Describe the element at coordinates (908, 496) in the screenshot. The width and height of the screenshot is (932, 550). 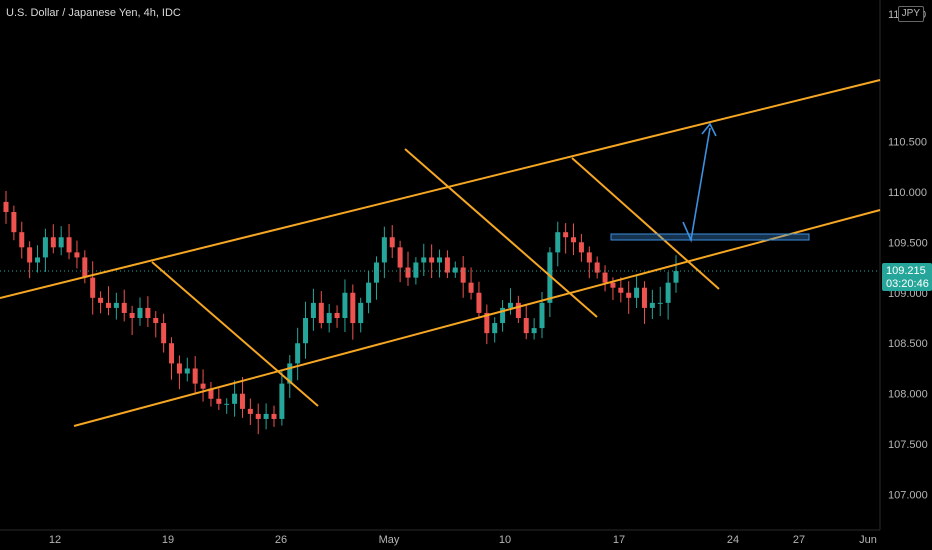
I see `y-tick-label: 107.000` at that location.